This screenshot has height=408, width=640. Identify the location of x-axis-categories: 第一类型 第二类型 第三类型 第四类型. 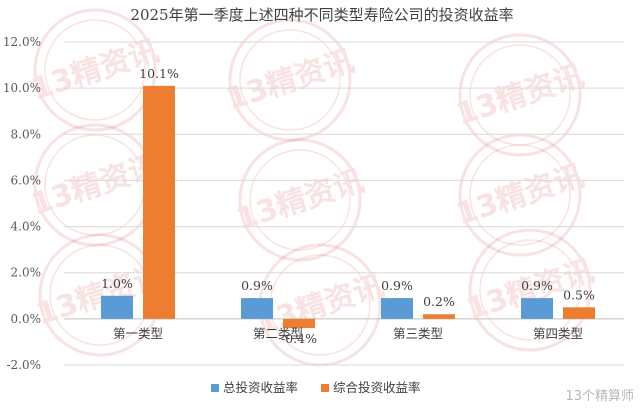
(348, 333).